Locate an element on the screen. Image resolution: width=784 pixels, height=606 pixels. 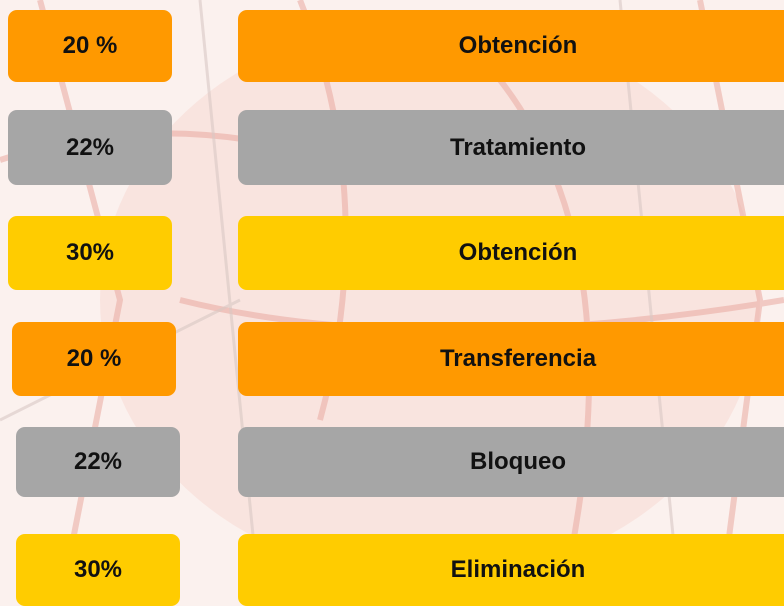
label-box: Bloqueo is located at coordinates (511, 462).